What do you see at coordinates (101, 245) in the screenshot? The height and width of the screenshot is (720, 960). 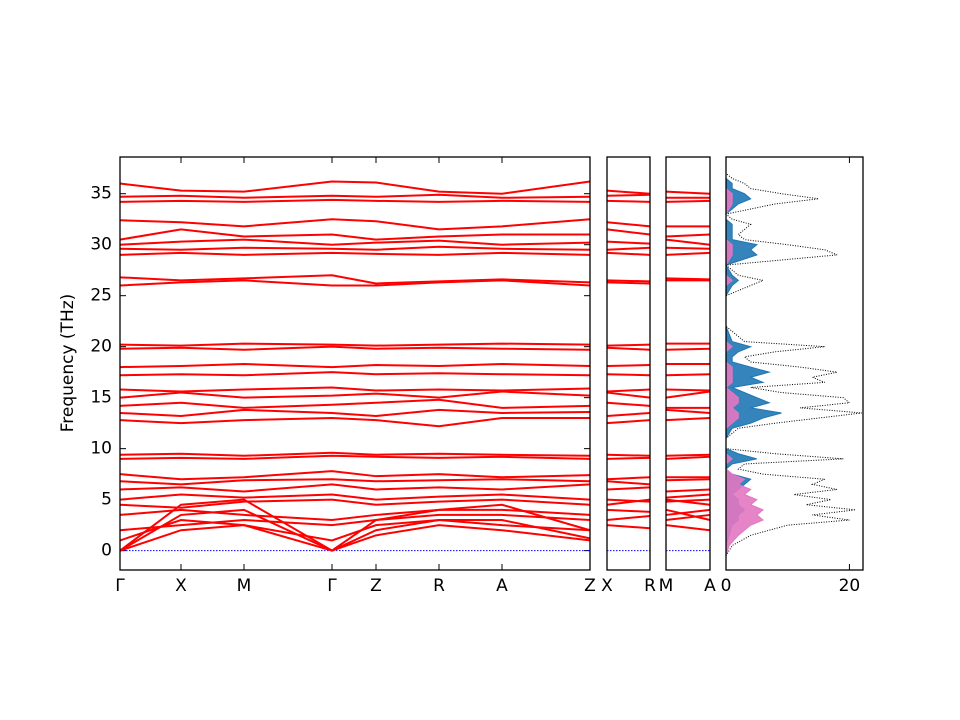 I see `y-tick-label: 30` at bounding box center [101, 245].